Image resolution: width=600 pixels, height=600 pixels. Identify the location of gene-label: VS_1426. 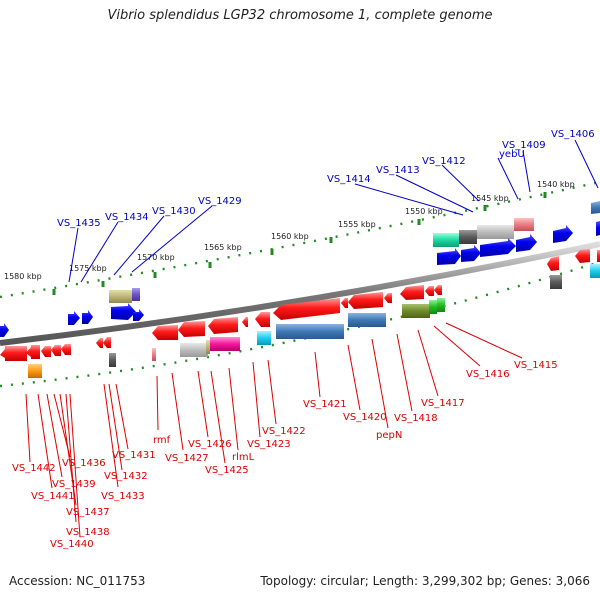
(210, 444).